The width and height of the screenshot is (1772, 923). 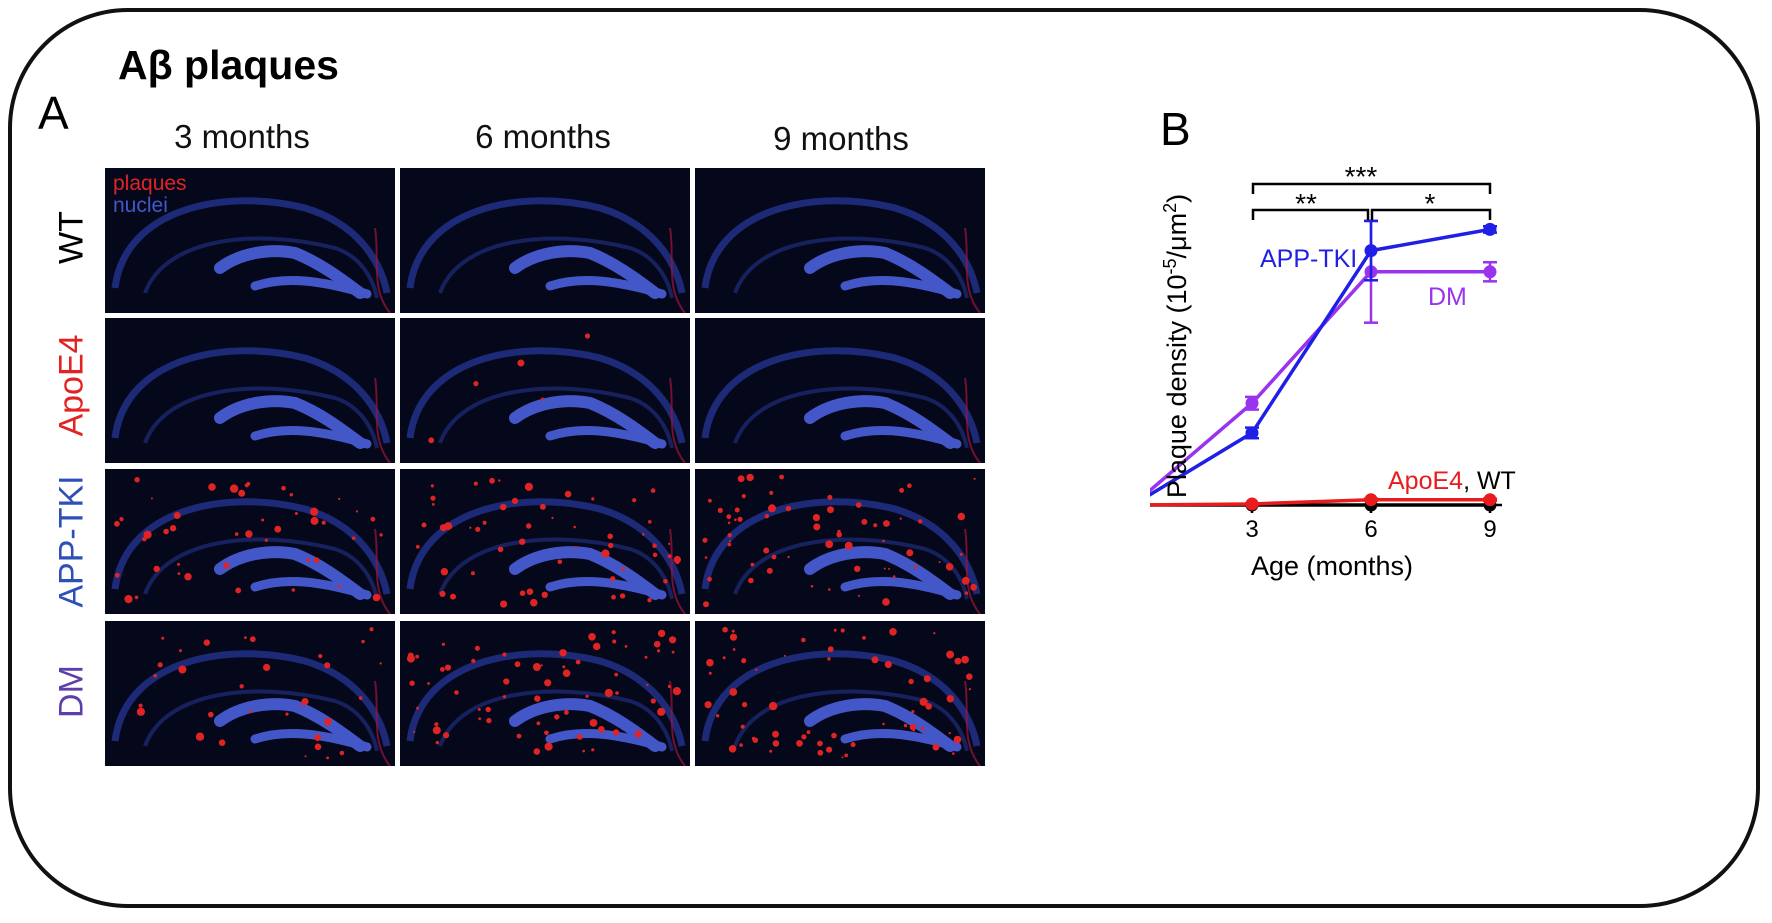 What do you see at coordinates (1251, 529) in the screenshot?
I see `x-tick-label: 3` at bounding box center [1251, 529].